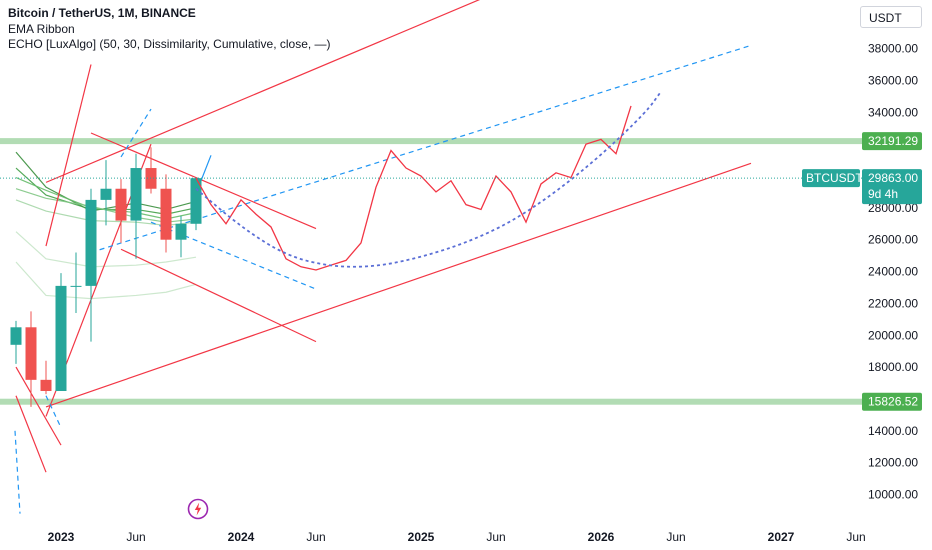 This screenshot has width=932, height=550. I want to click on time-tick-label: 2026, so click(601, 537).